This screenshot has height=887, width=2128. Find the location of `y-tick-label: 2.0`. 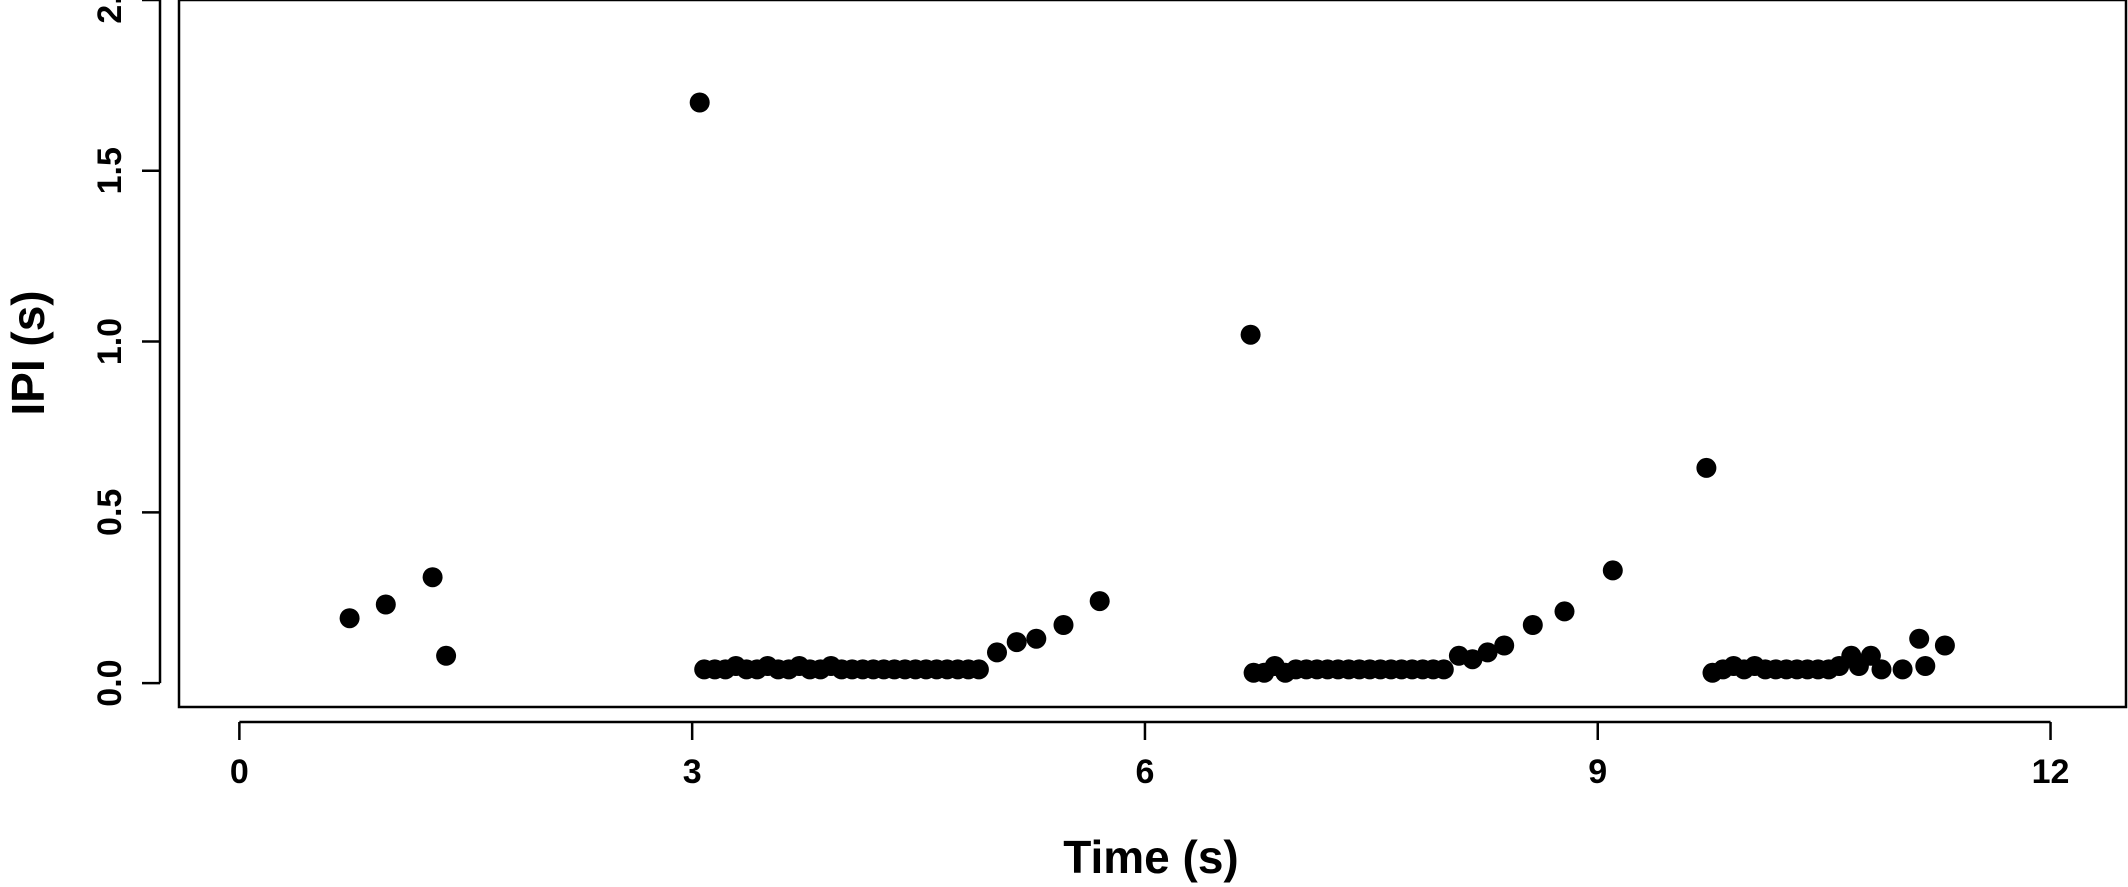

y-tick-label: 2.0 is located at coordinates (110, 12).